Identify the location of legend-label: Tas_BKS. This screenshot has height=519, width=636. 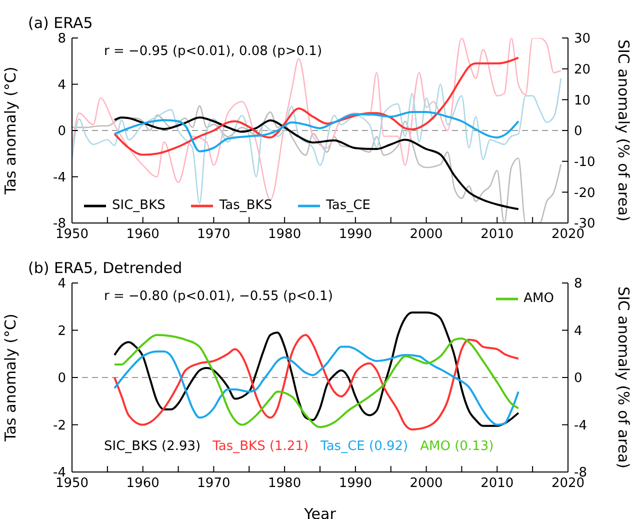
(245, 205).